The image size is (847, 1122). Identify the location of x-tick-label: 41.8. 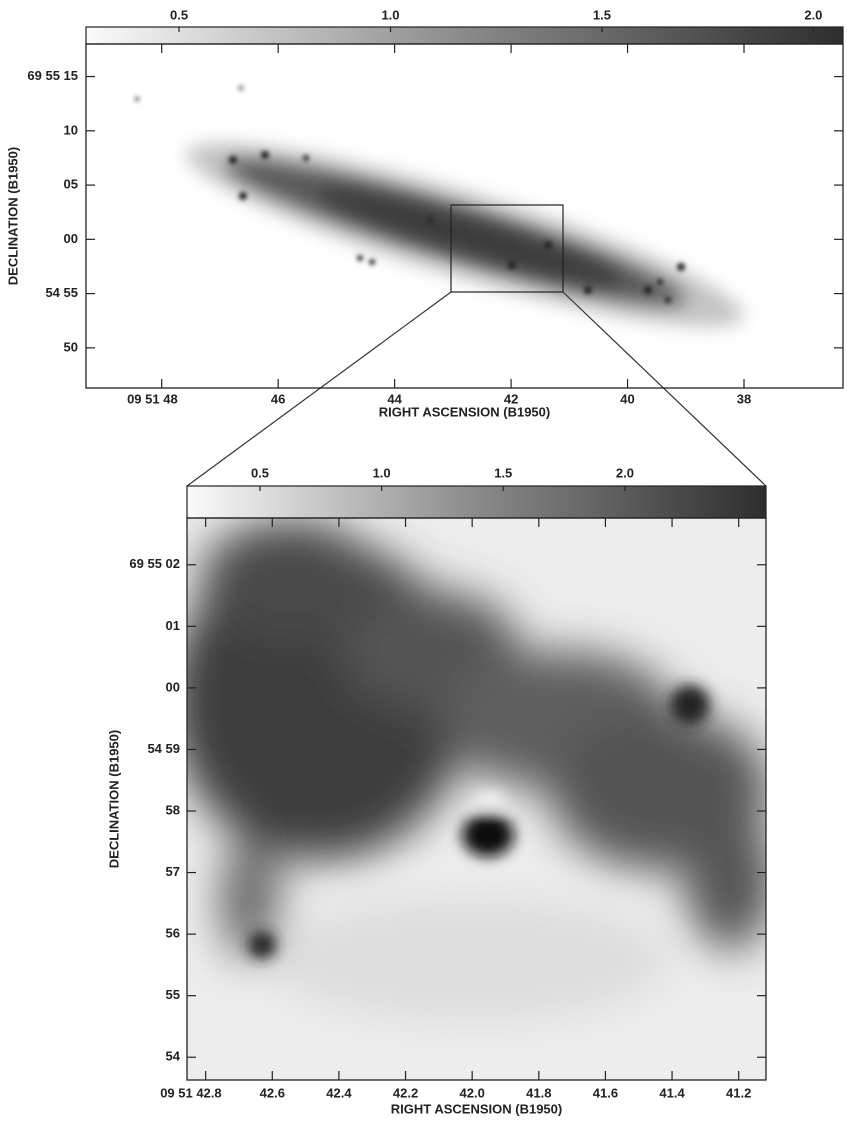
(538, 1092).